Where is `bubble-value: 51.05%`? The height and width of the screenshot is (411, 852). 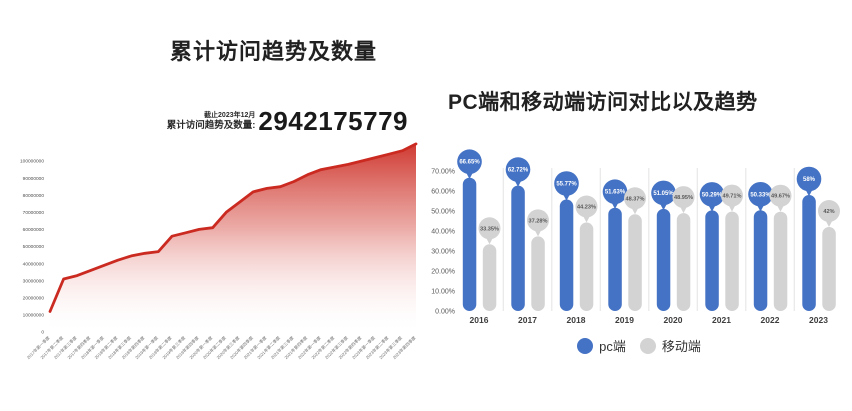
bubble-value: 51.05% is located at coordinates (663, 194).